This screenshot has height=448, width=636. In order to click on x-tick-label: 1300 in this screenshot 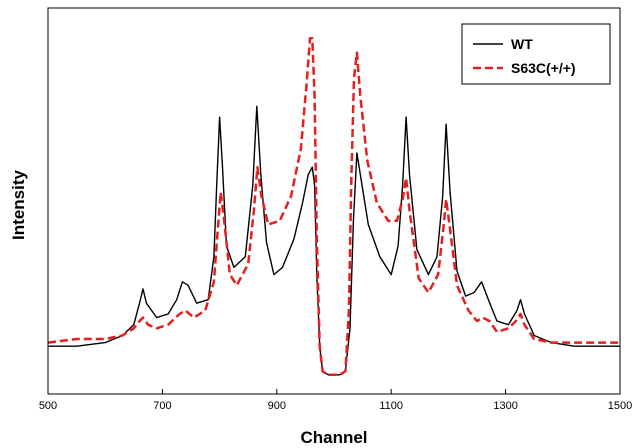, I will do `click(505, 406)`.